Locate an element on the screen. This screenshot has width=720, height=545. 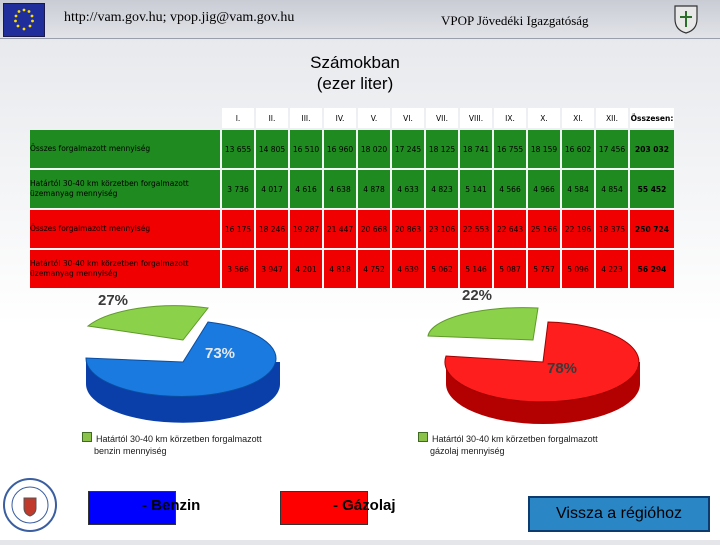
benzin-color-swatch is located at coordinates (132, 508).